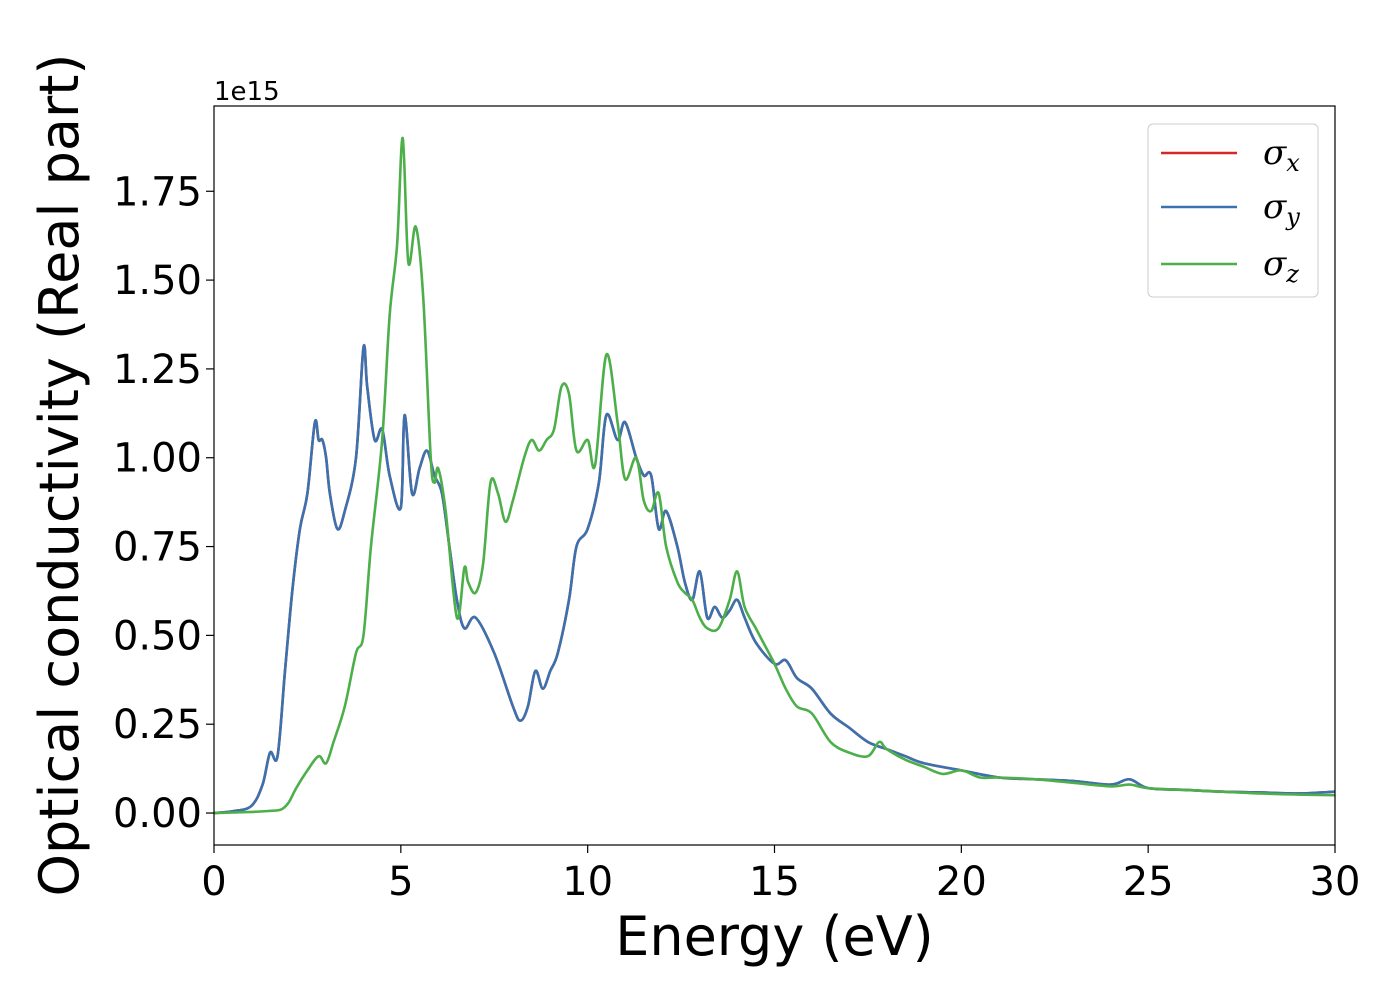 Image resolution: width=1400 pixels, height=1000 pixels. What do you see at coordinates (157, 192) in the screenshot?
I see `y-tick-label: 1.75` at bounding box center [157, 192].